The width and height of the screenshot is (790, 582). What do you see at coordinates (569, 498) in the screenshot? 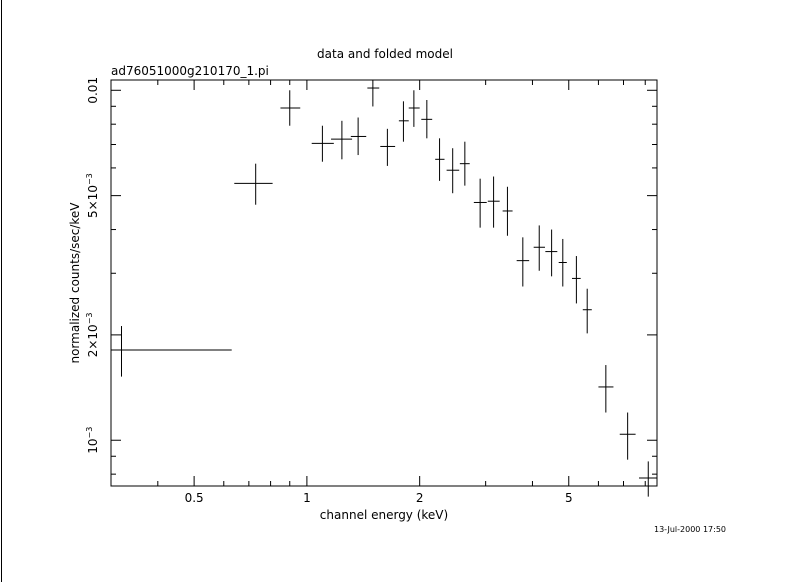
I see `x-tick-label: 5` at bounding box center [569, 498].